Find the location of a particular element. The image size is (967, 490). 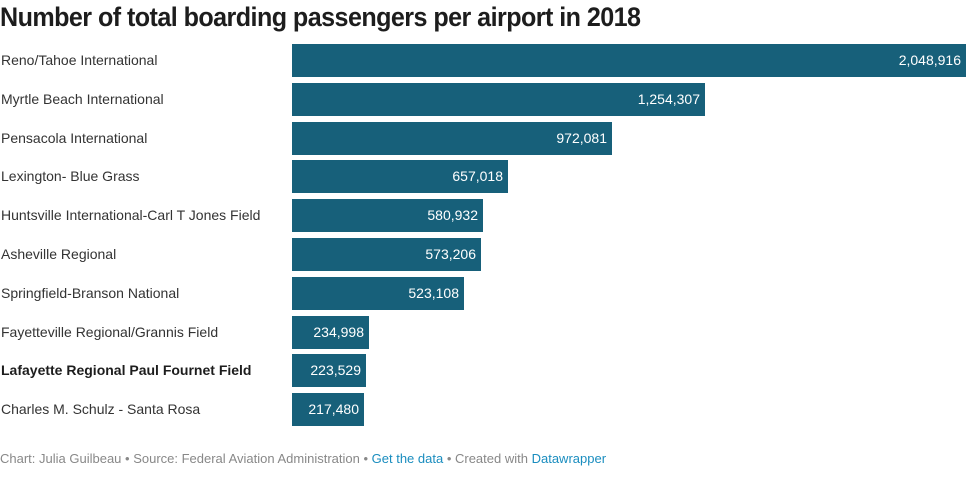

category-label: Lafayette Regional Paul Fournet Field is located at coordinates (126, 370).